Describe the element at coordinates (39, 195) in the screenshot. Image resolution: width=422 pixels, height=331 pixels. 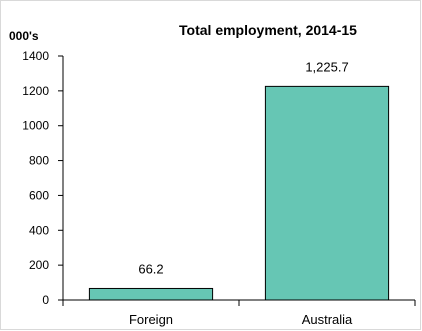
I see `y-tick-label: 600` at that location.